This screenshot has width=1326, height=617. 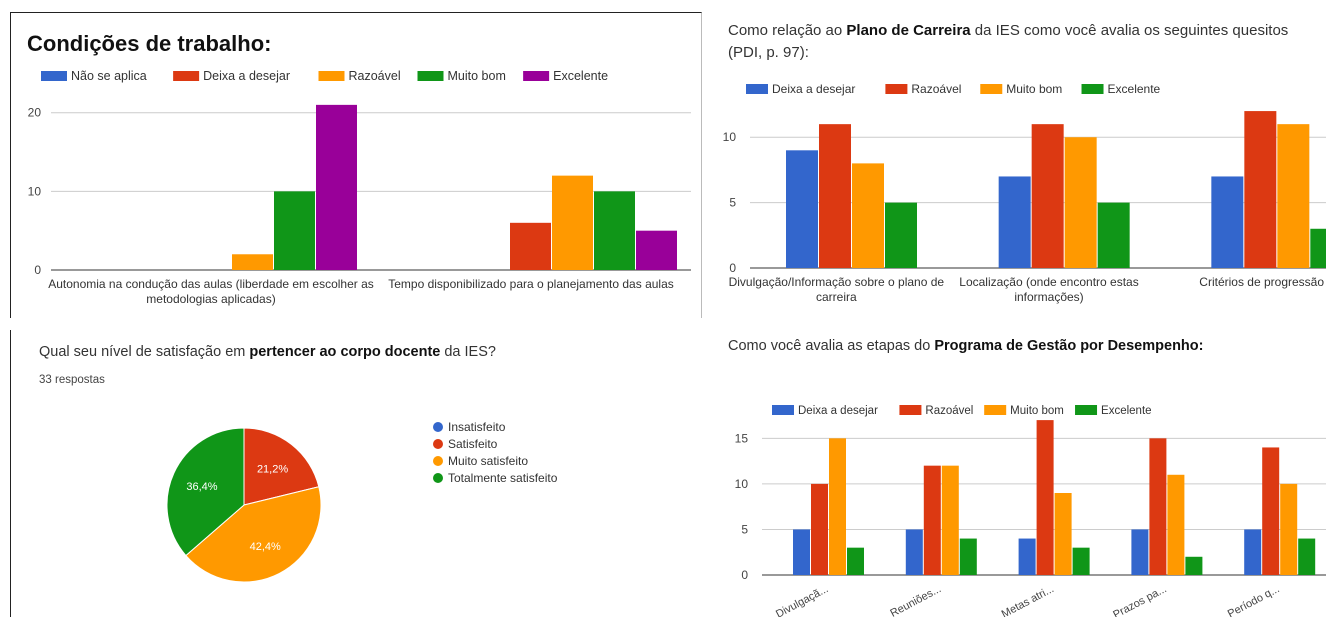 What do you see at coordinates (149, 43) in the screenshot?
I see `chart-title: Condições de trabalho:` at bounding box center [149, 43].